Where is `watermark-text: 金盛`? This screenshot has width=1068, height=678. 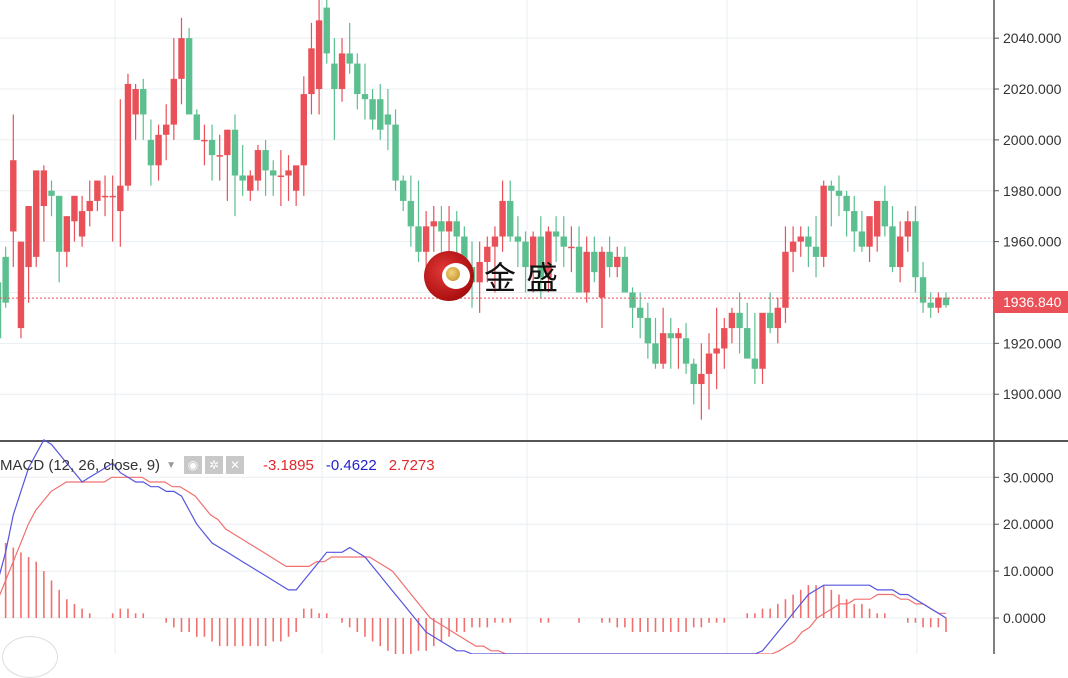
watermark-text: 金盛 is located at coordinates (526, 278).